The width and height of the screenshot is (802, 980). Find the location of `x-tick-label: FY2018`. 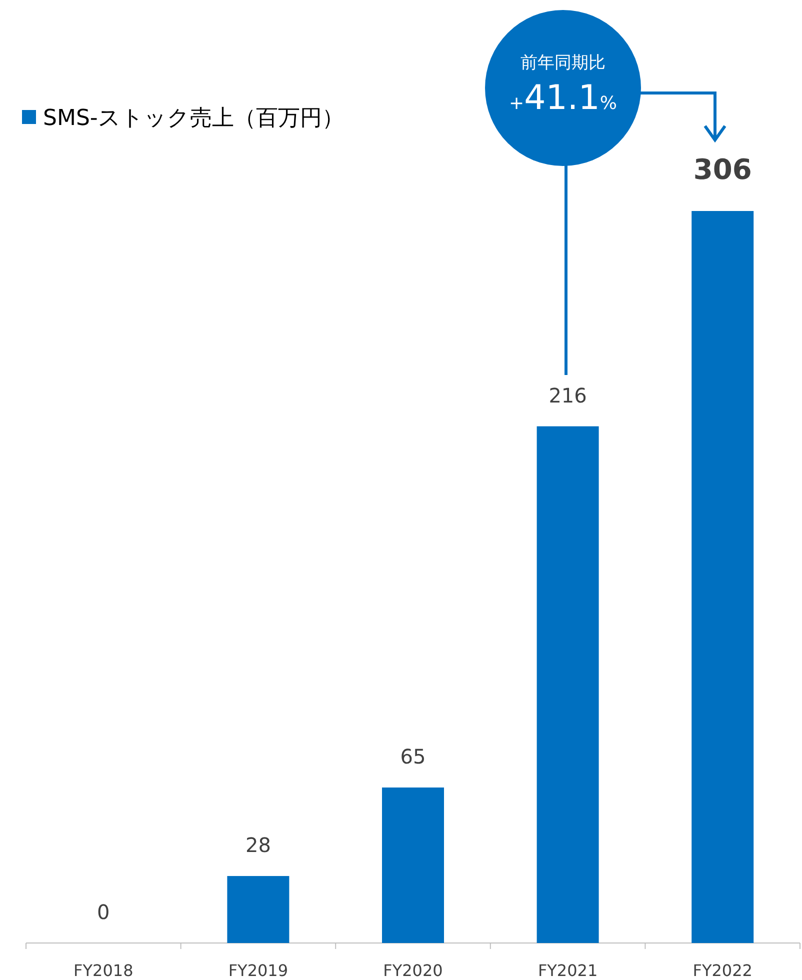

x-tick-label: FY2018 is located at coordinates (104, 970).